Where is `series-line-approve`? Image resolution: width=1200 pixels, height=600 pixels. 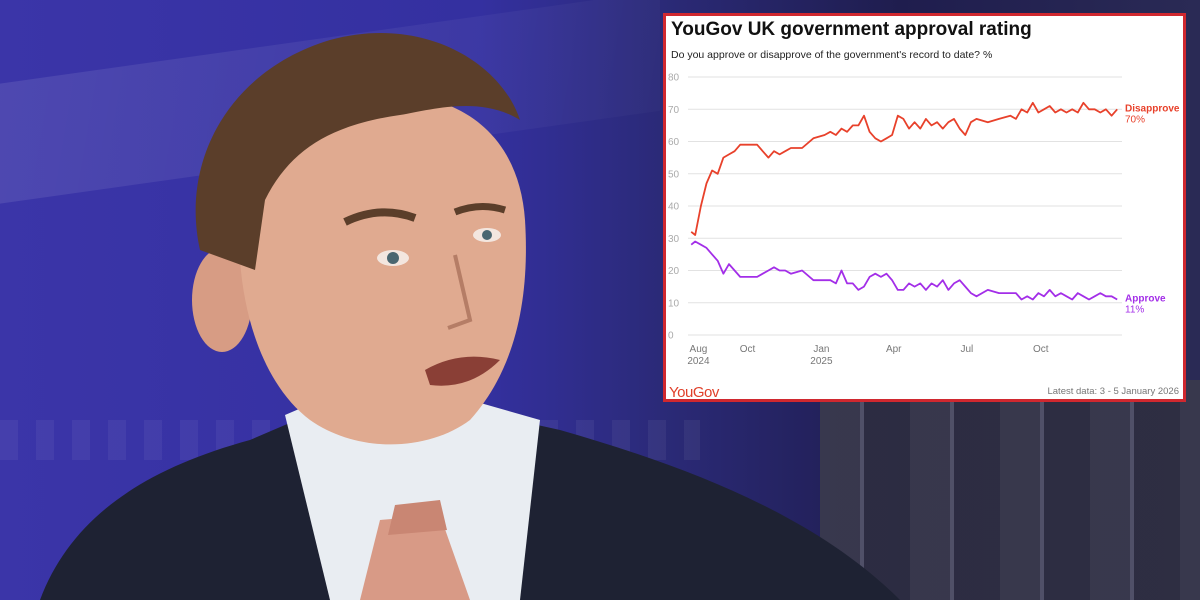
series-line-approve is located at coordinates (904, 270).